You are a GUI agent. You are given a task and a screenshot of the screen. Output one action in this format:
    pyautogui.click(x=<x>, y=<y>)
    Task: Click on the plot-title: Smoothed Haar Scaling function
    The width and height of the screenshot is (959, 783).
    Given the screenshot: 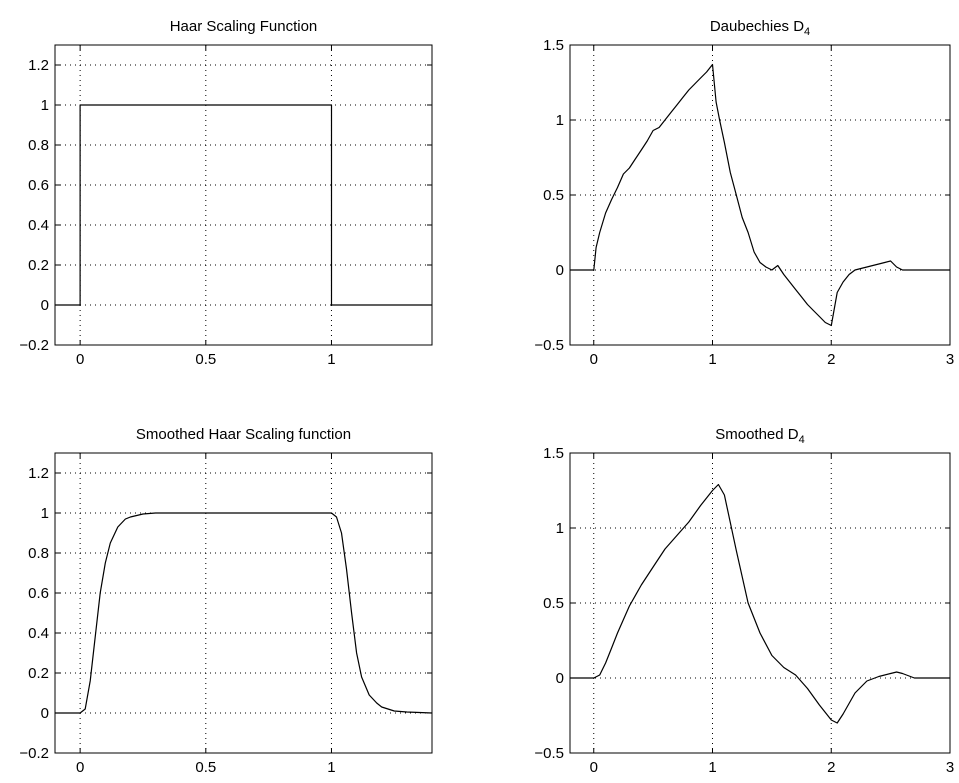 What is the action you would take?
    pyautogui.click(x=243, y=434)
    